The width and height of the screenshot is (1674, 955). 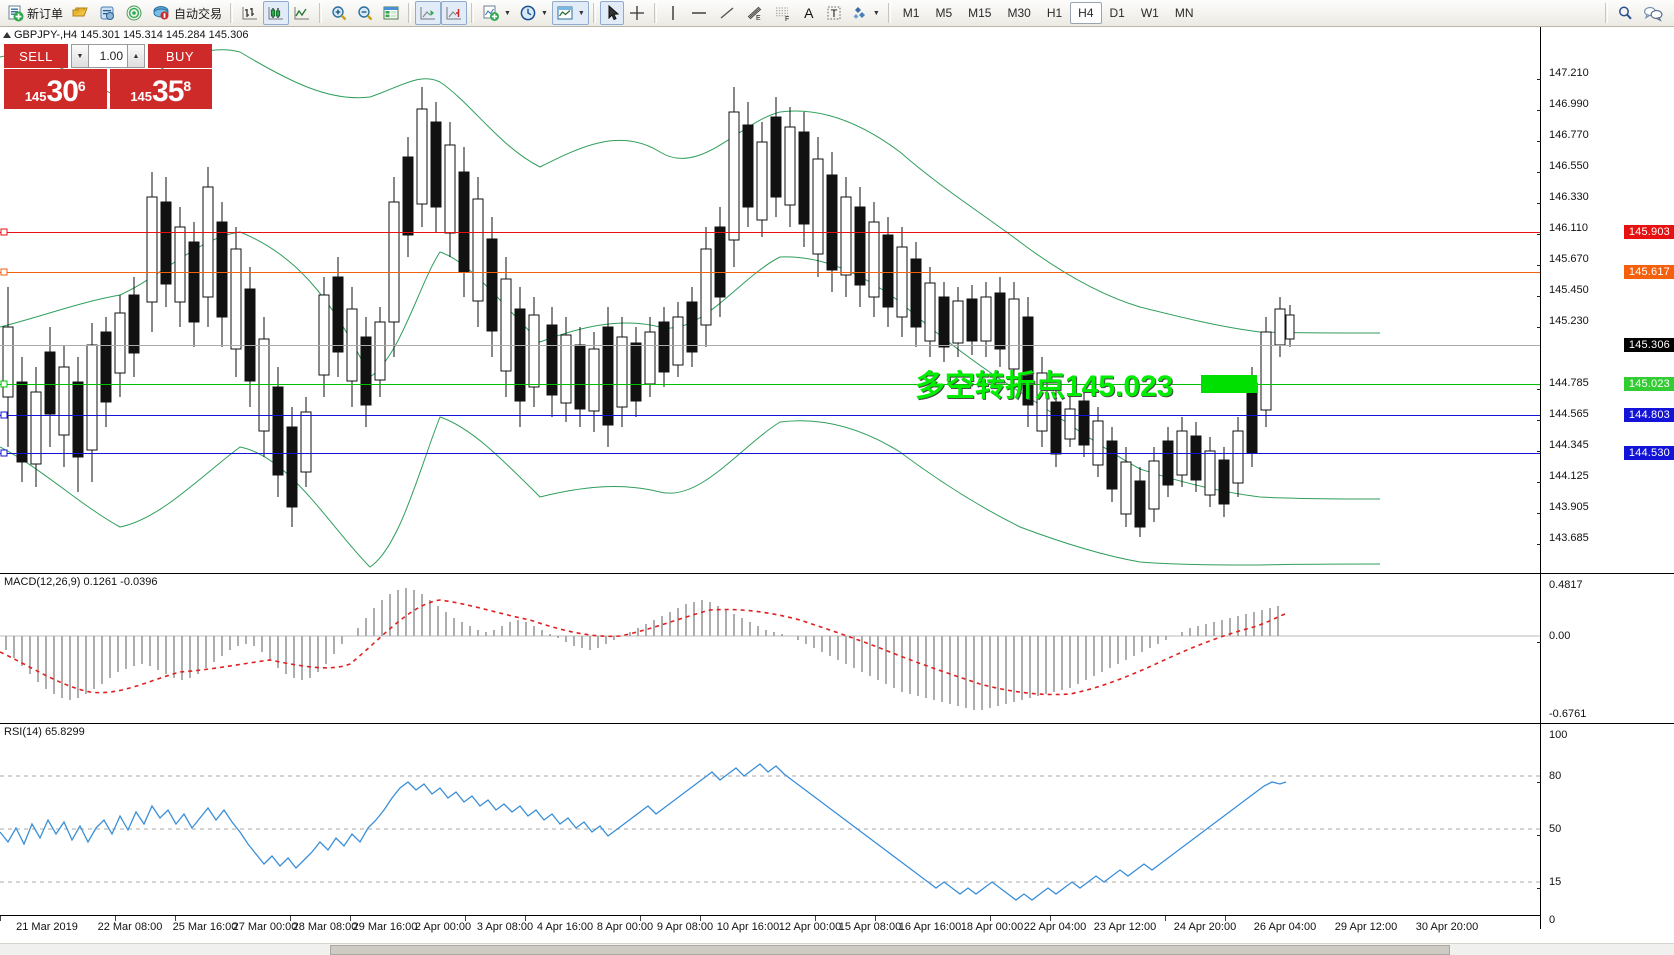 What do you see at coordinates (1019, 13) in the screenshot?
I see `timeframe-m30: M30` at bounding box center [1019, 13].